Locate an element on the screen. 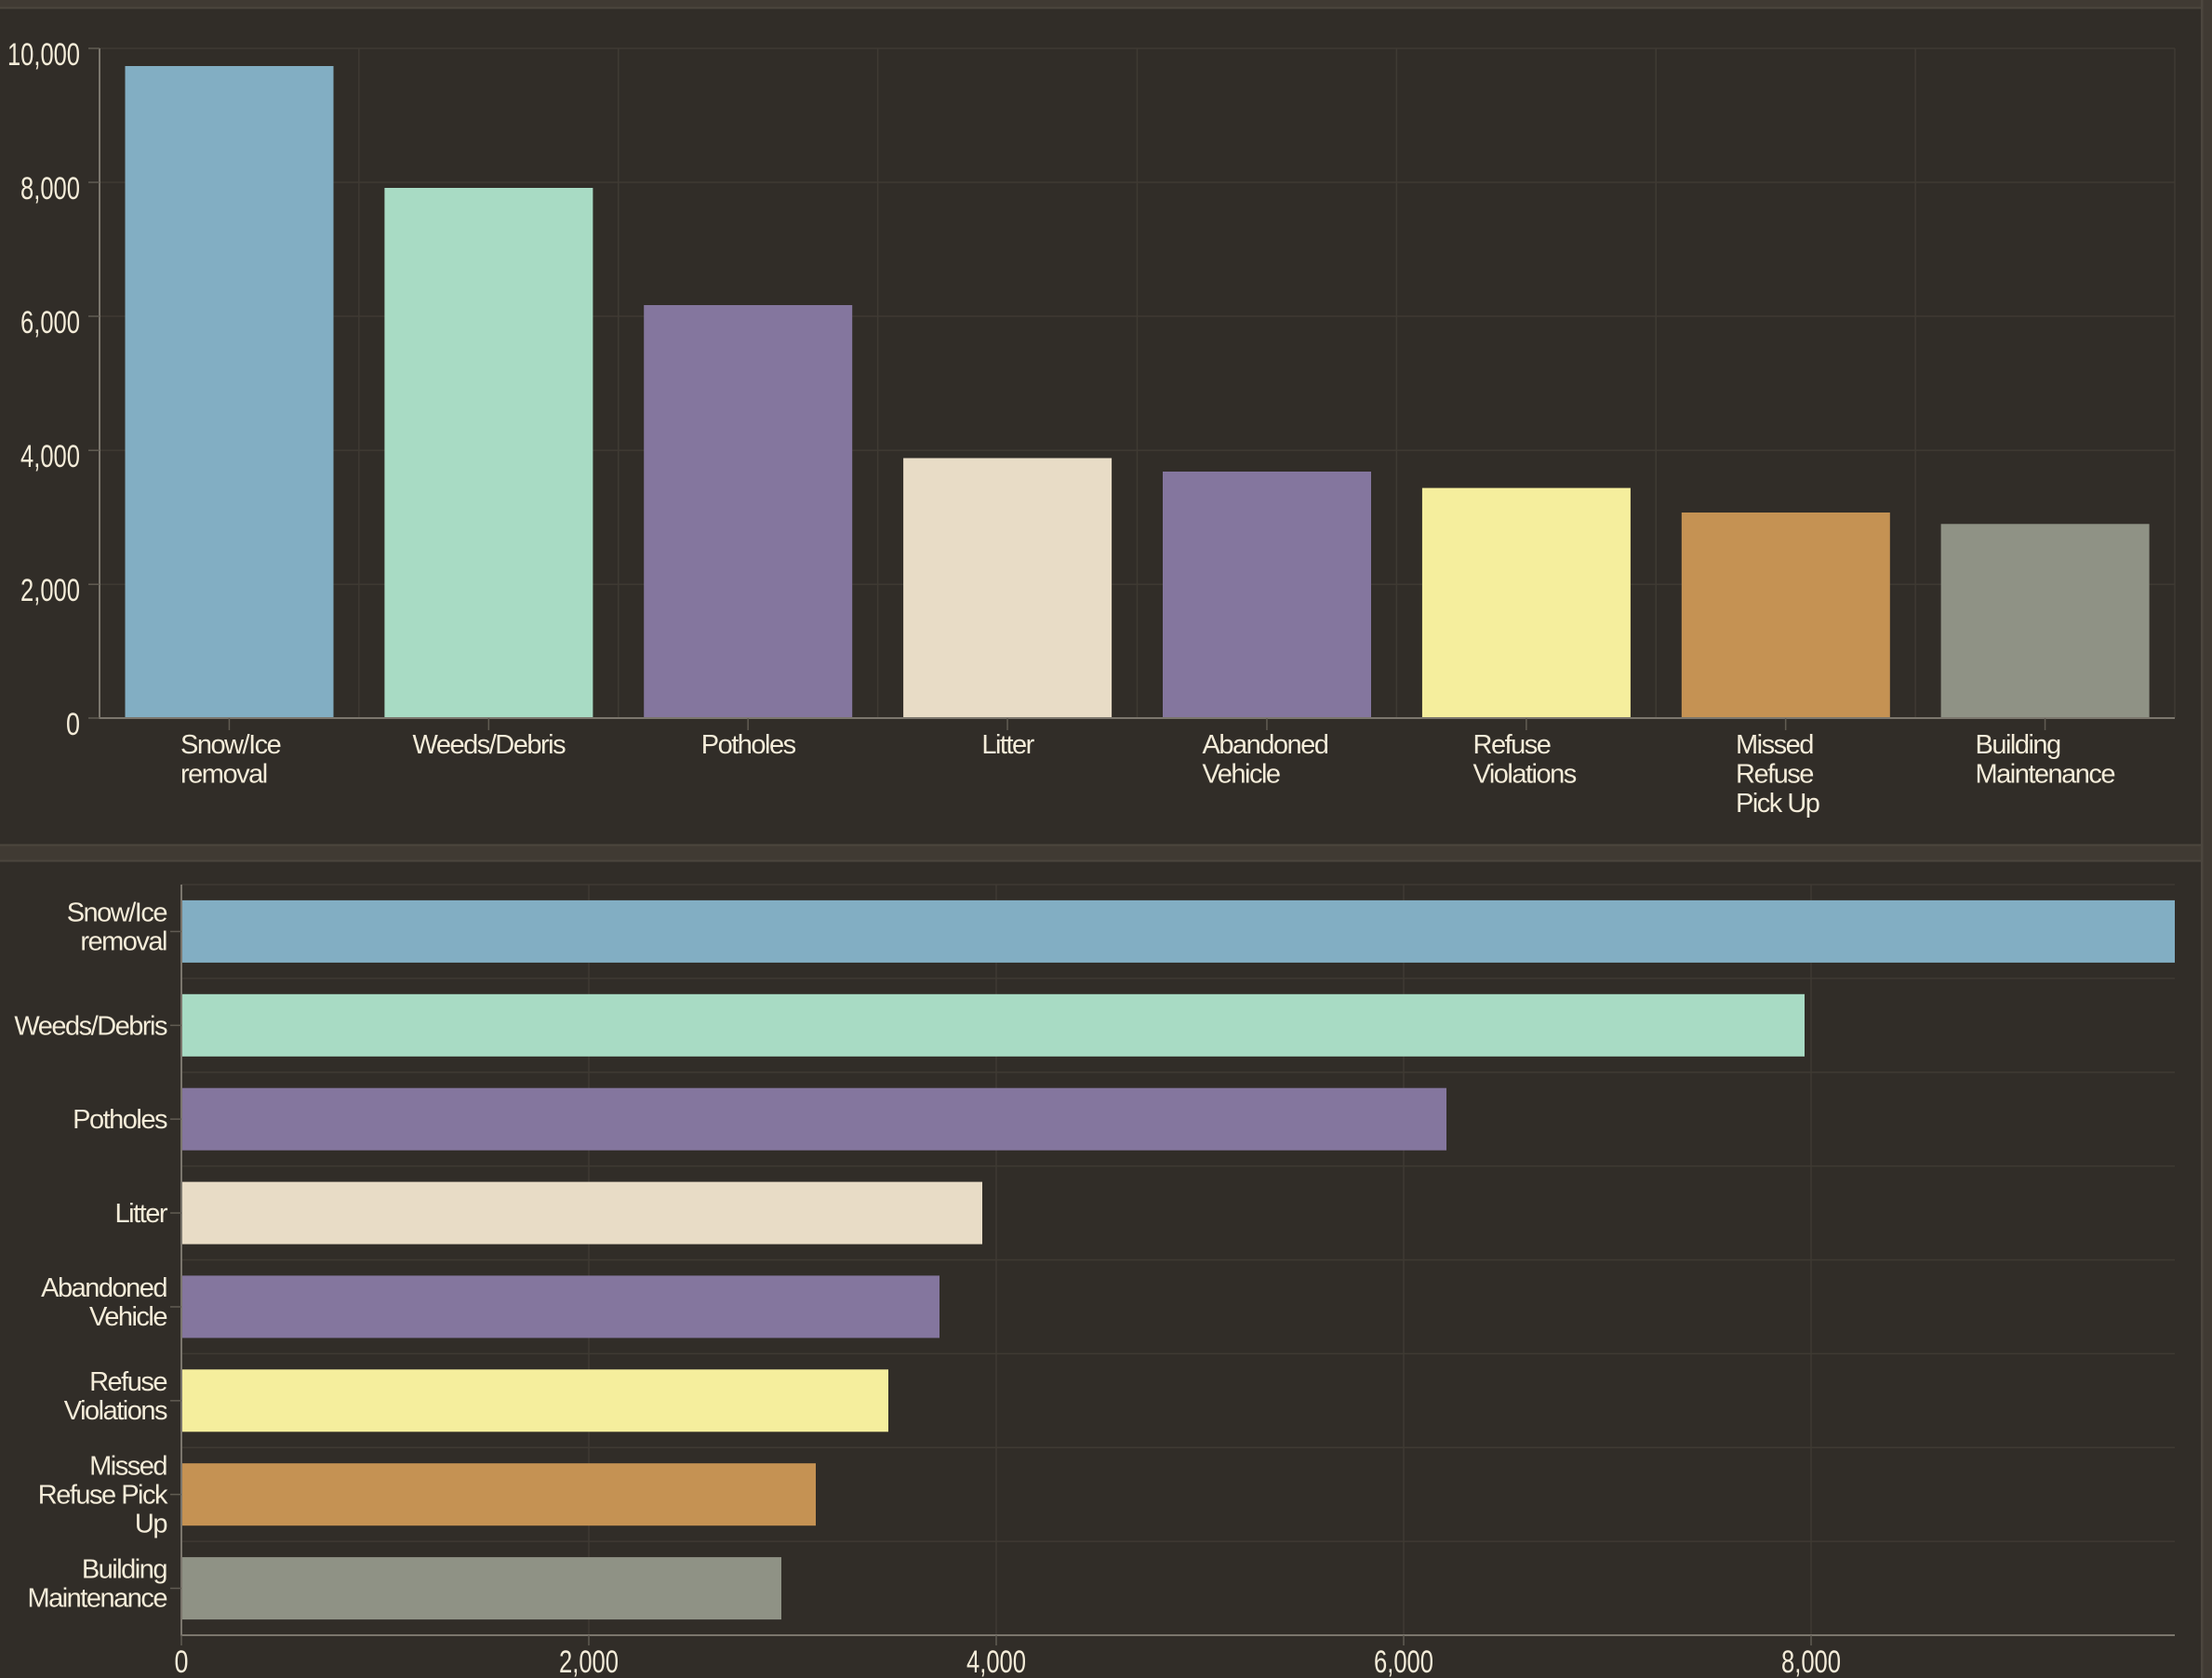 The width and height of the screenshot is (2212, 1678). svg-text: Refuse Pick is located at coordinates (103, 1496).